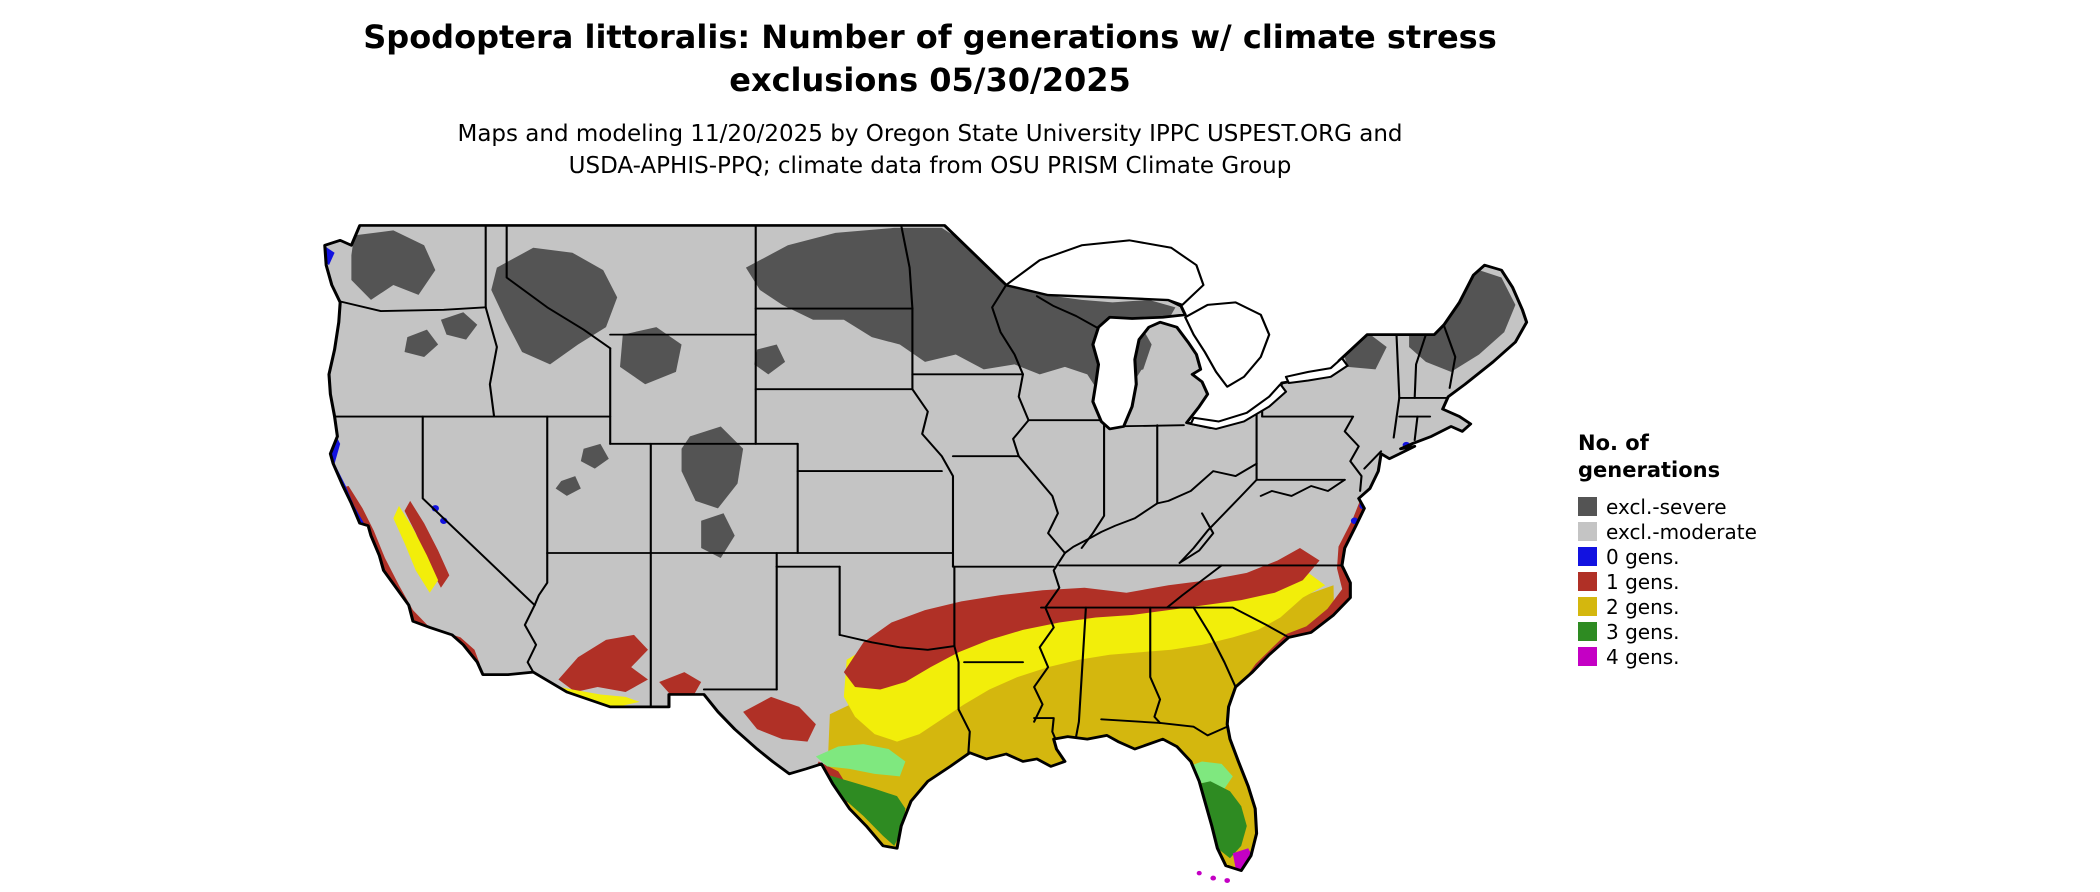  I want to click on legend-item: 0 gens., so click(1667, 556).